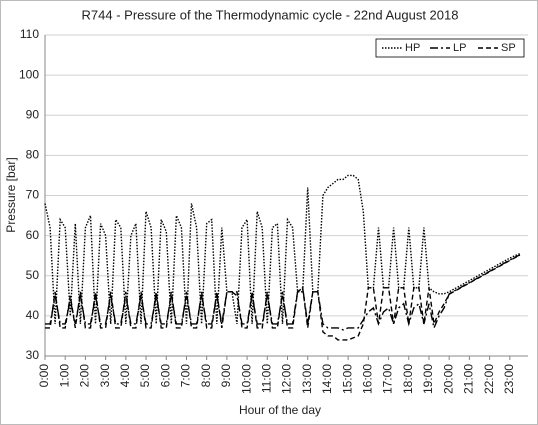 This screenshot has height=425, width=538. I want to click on legend: HP LP SP, so click(450, 48).